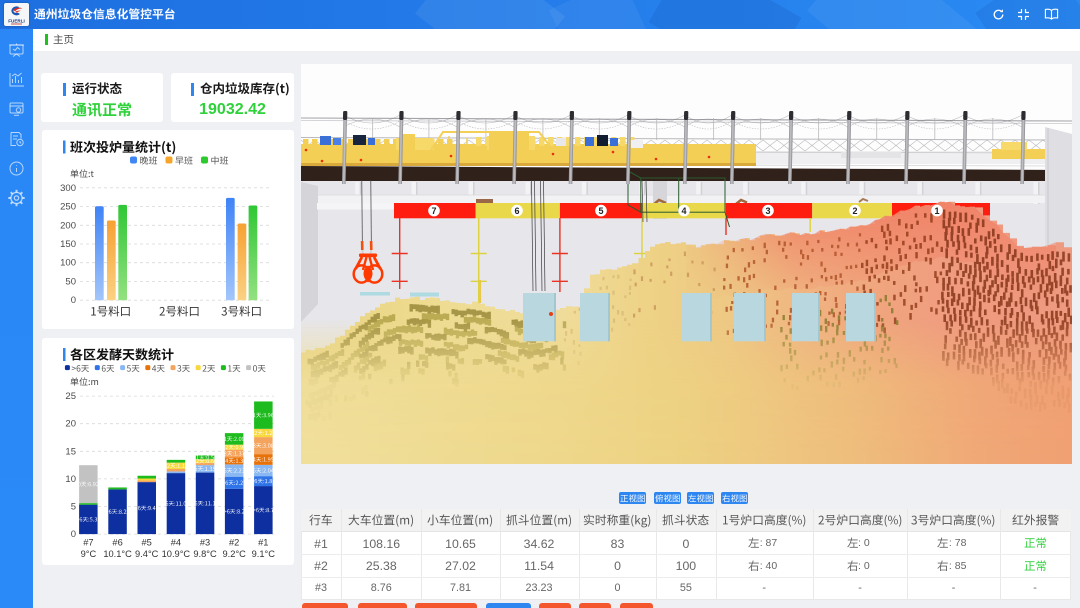 The width and height of the screenshot is (1080, 608). Describe the element at coordinates (68, 188) in the screenshot. I see `svg-text: 300` at that location.